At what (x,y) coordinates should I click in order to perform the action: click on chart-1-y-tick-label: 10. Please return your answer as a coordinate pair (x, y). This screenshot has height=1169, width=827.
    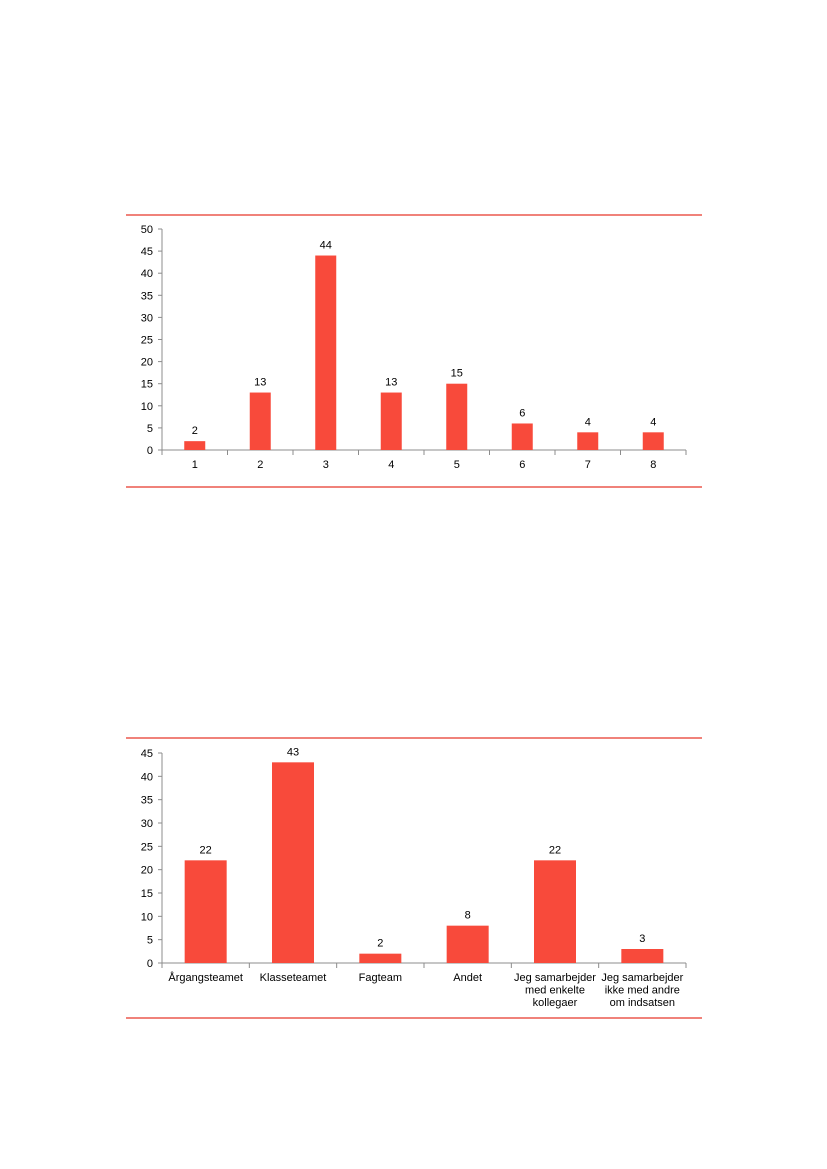
    Looking at the image, I should click on (147, 407).